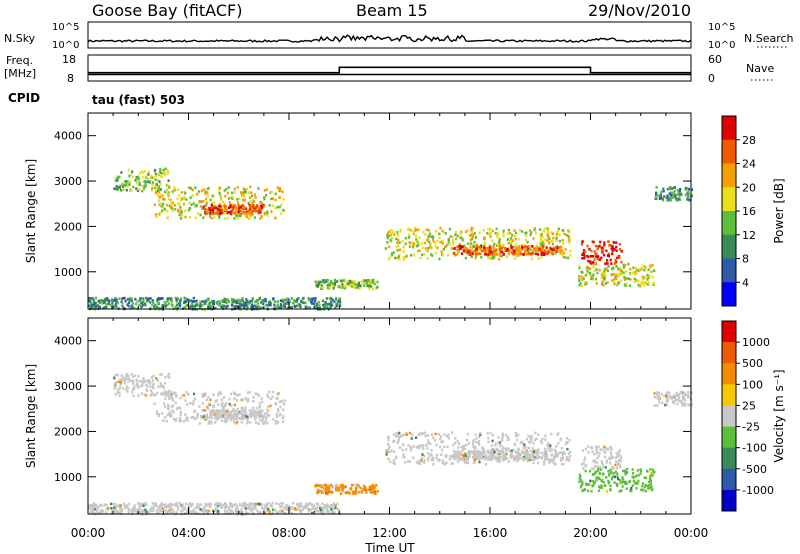 Image resolution: width=800 pixels, height=554 pixels. What do you see at coordinates (167, 10) in the screenshot?
I see `station-title: Goose Bay (fitACF)` at bounding box center [167, 10].